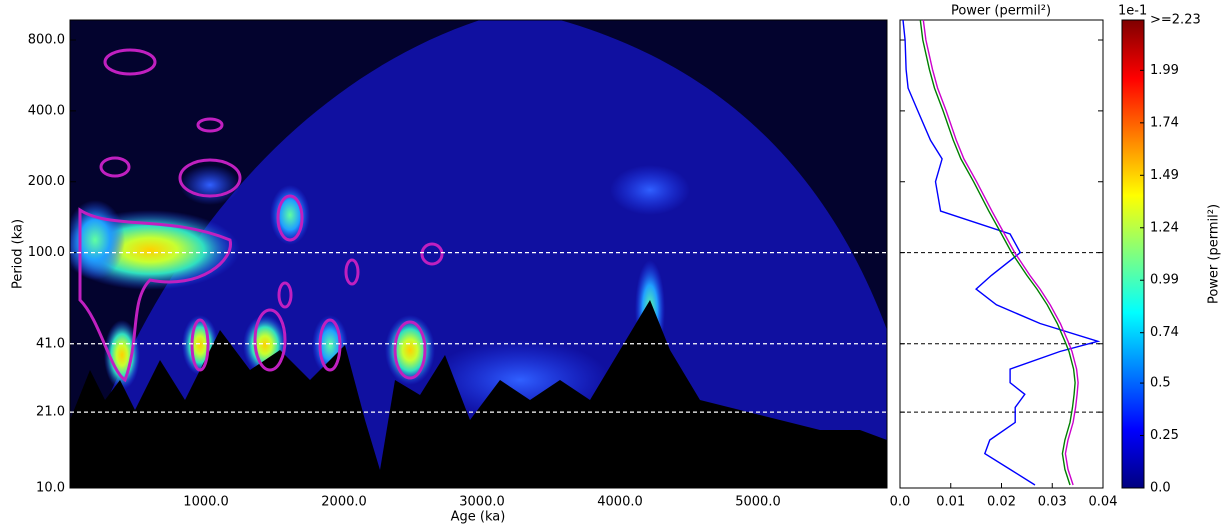 Image resolution: width=1230 pixels, height=528 pixels. I want to click on spectrum-frame, so click(1001, 254).